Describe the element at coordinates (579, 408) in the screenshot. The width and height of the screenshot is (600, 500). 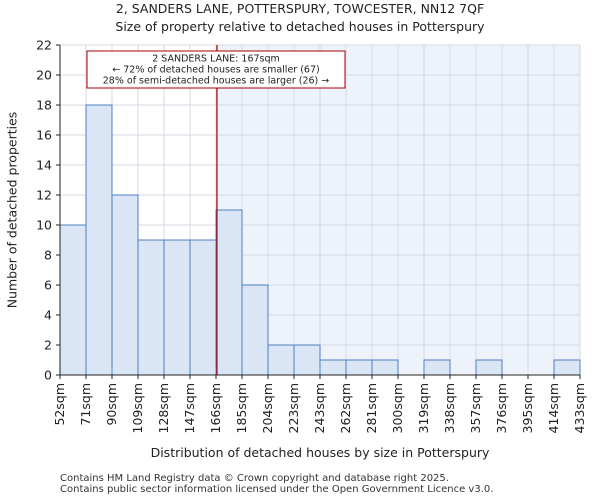
I see `x-tick-label: 433sqm` at that location.